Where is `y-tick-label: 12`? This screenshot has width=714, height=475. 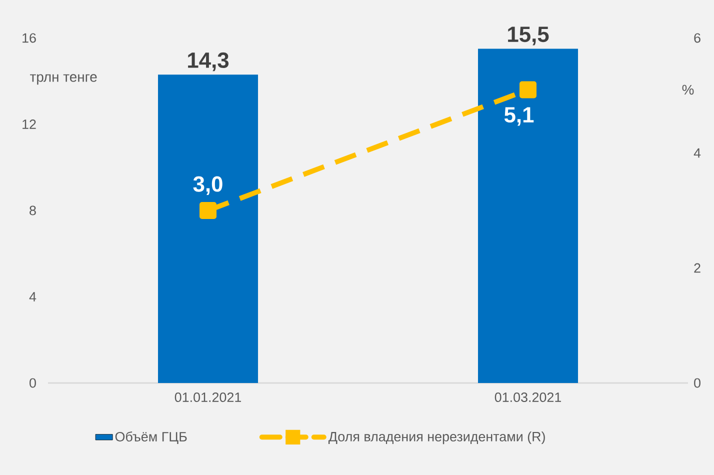 y-tick-label: 12 is located at coordinates (29, 124).